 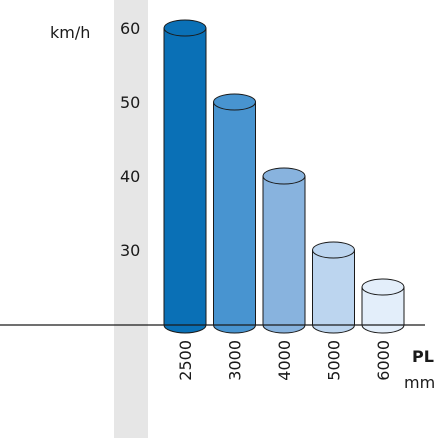 I want to click on x-category-label: 2500, so click(x=185, y=360).